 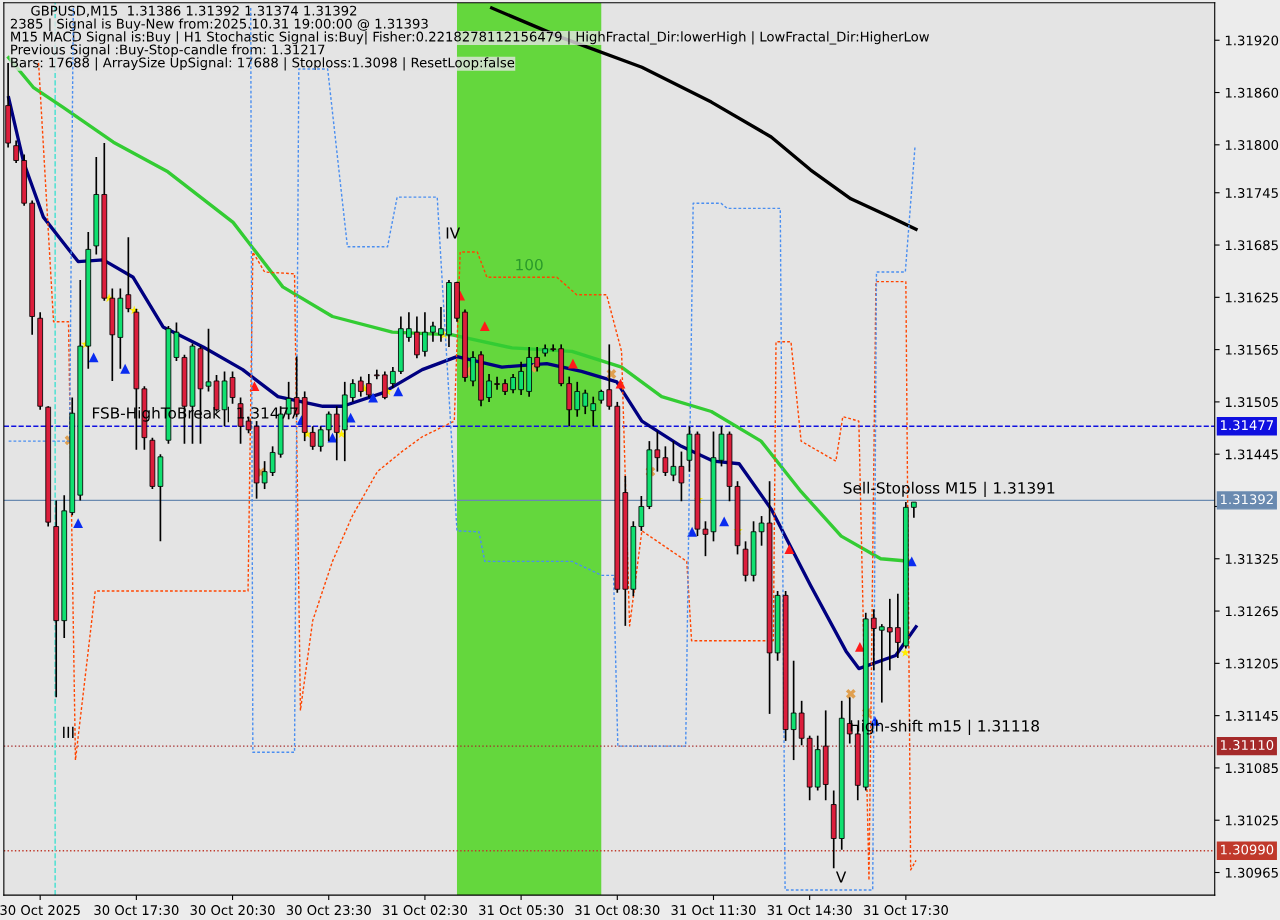 I want to click on chart-title: GBPUSD,M15 1.31386 1.31392 1.31374 1.31392, so click(x=194, y=11).